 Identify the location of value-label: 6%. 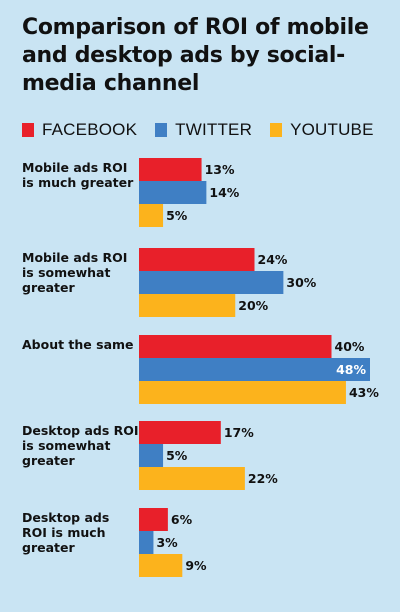
(182, 519).